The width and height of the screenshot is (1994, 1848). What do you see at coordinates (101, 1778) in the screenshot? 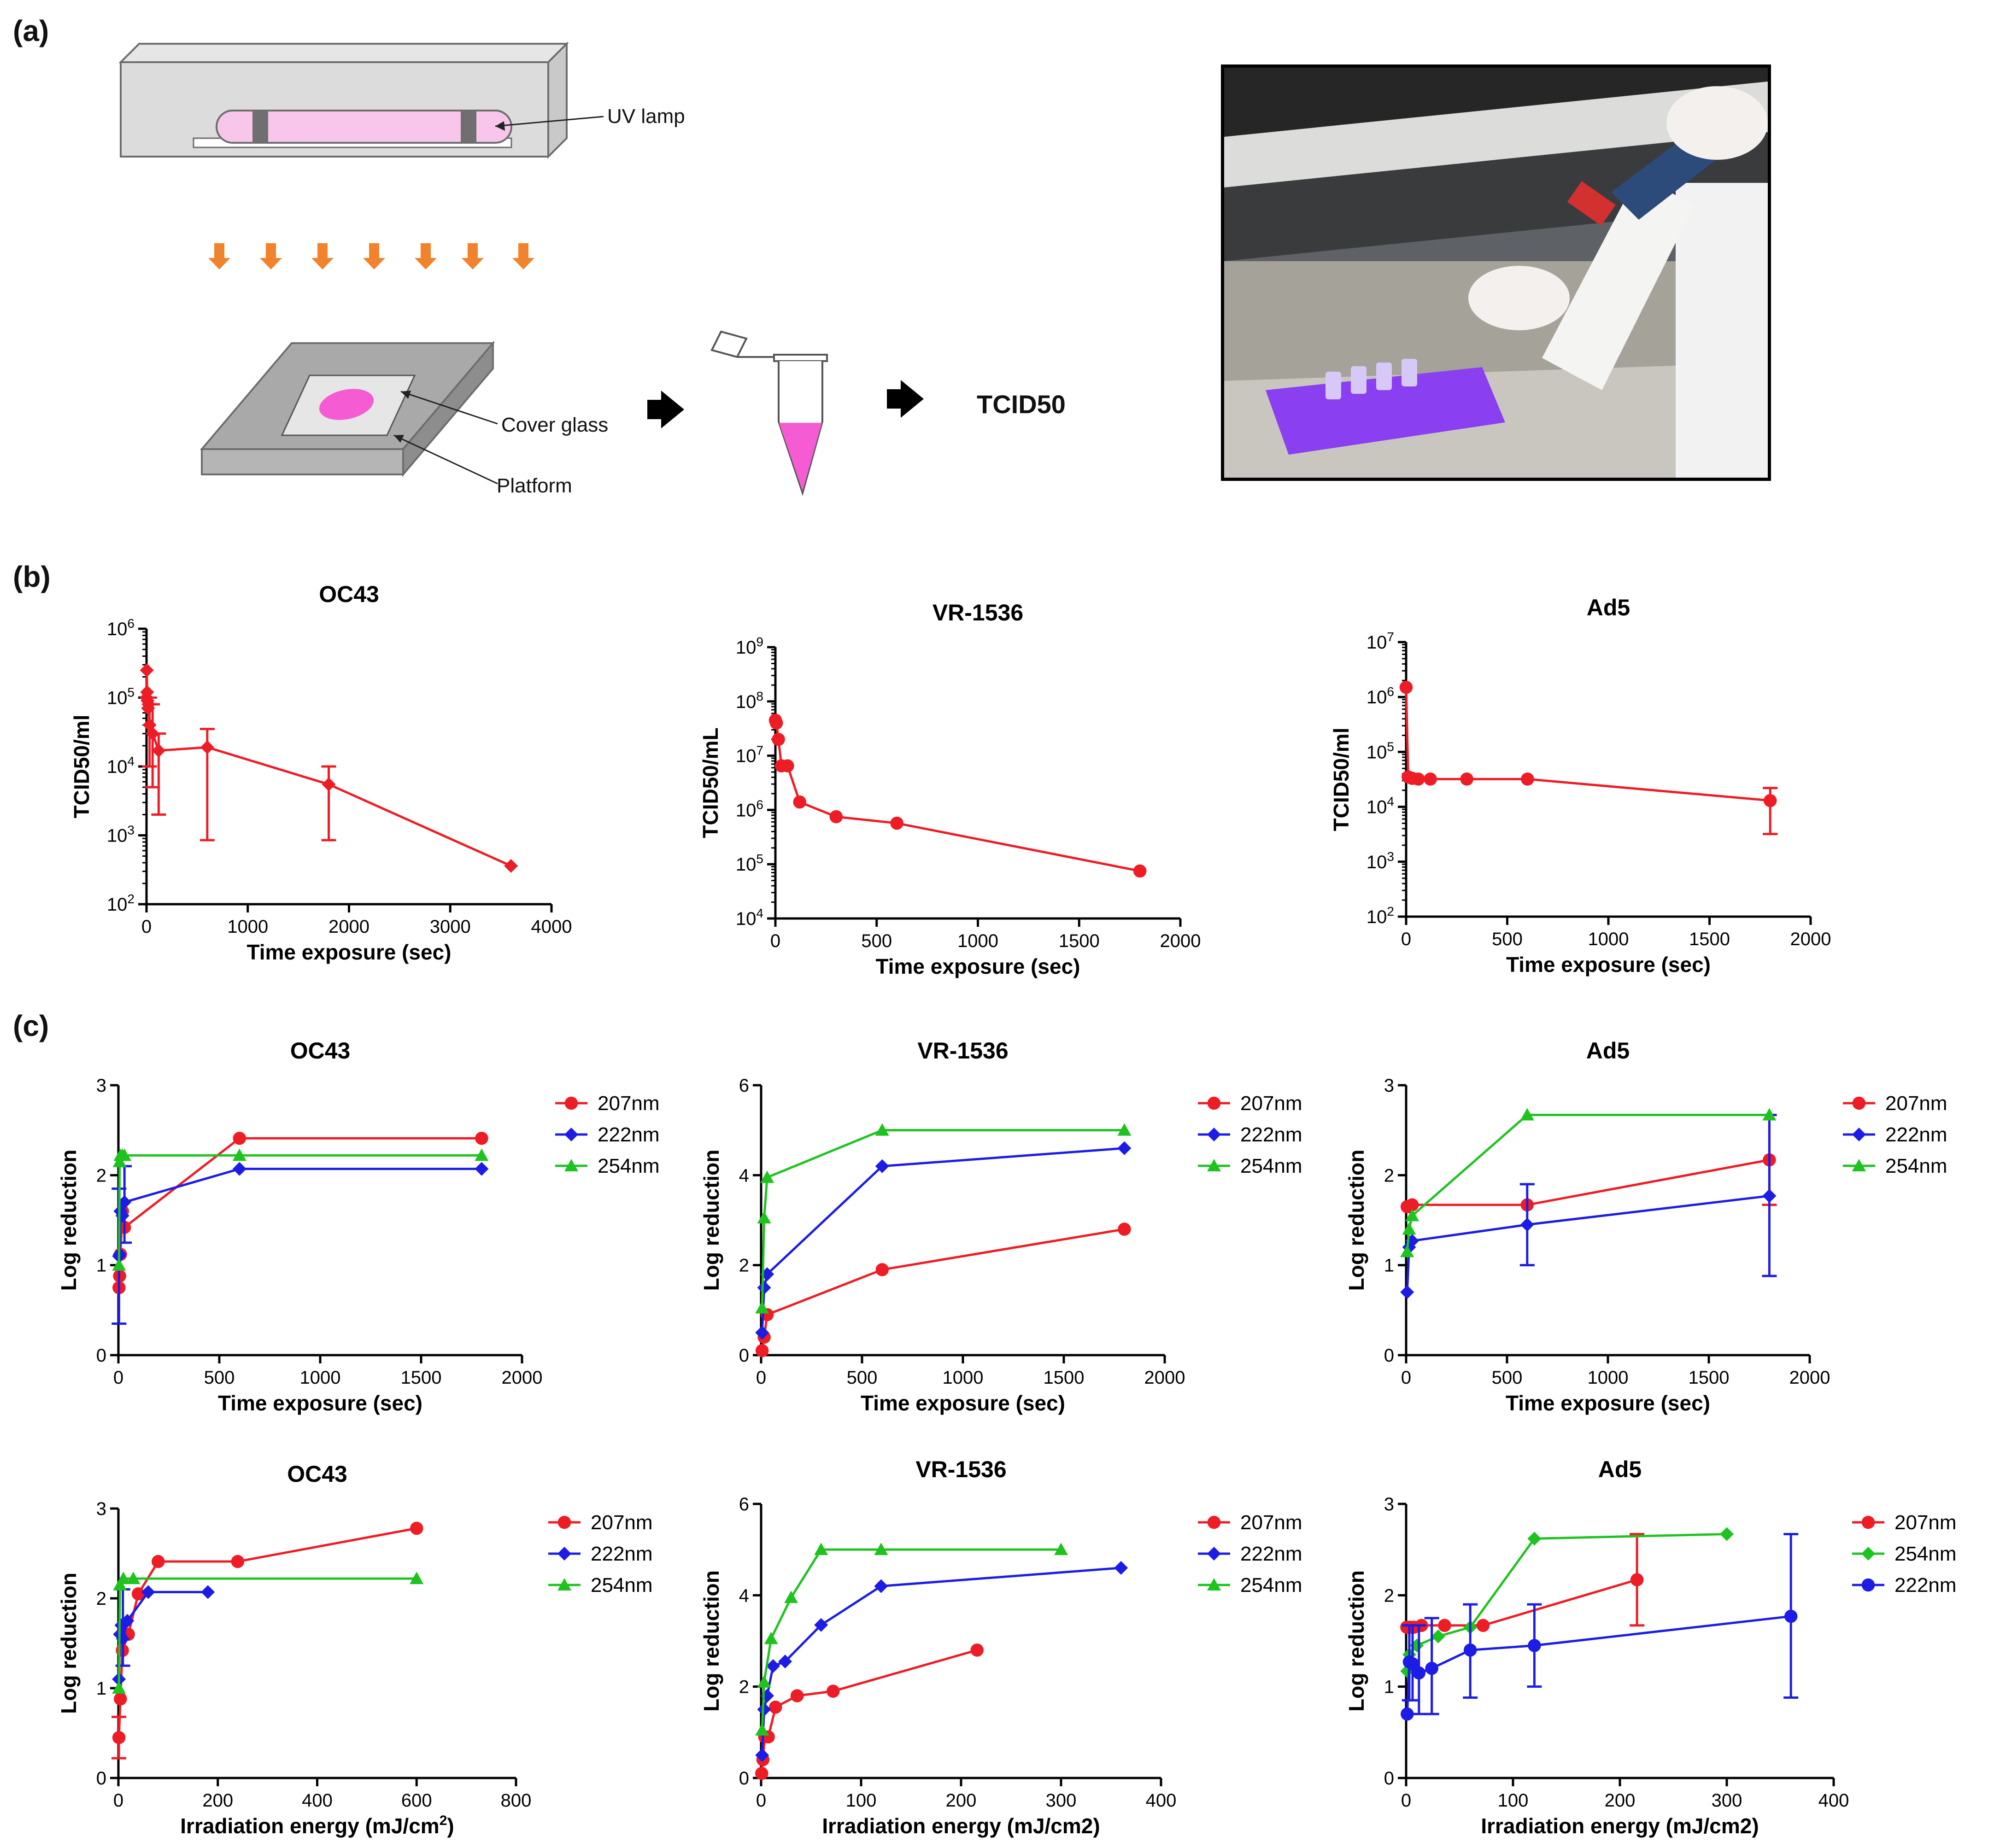
I see `y-tick-label: 0` at bounding box center [101, 1778].